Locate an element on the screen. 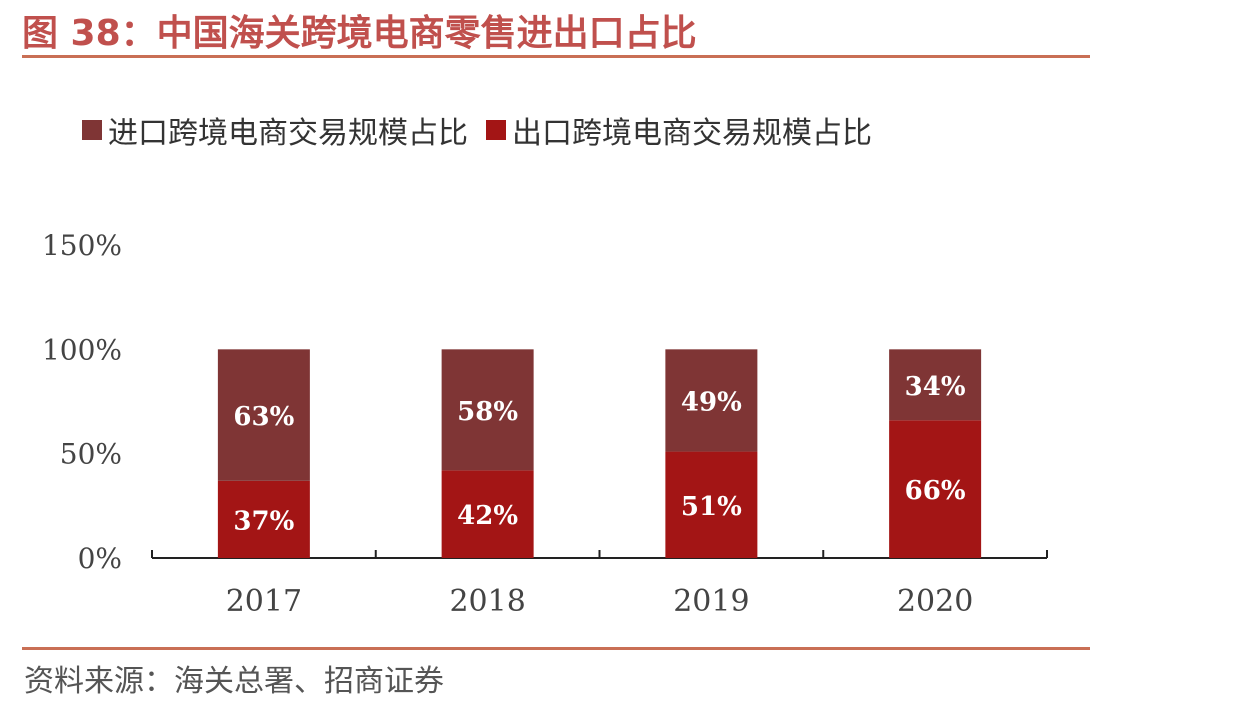  data-label: 42% is located at coordinates (487, 516).